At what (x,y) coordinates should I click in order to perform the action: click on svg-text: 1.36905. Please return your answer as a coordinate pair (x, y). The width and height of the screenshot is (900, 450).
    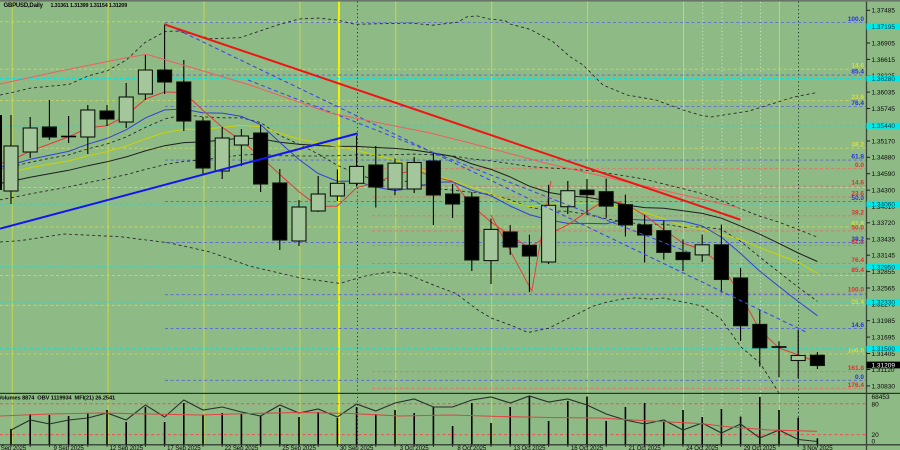
    Looking at the image, I should click on (884, 43).